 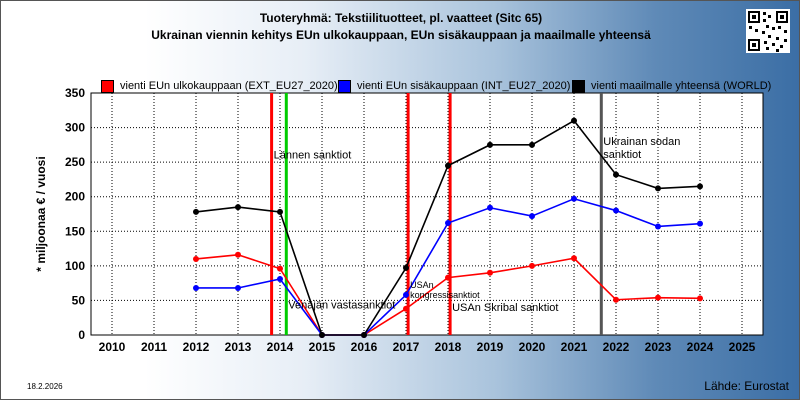 I want to click on event-annotation-label: Venäjän vastasanktiot, so click(x=341, y=306).